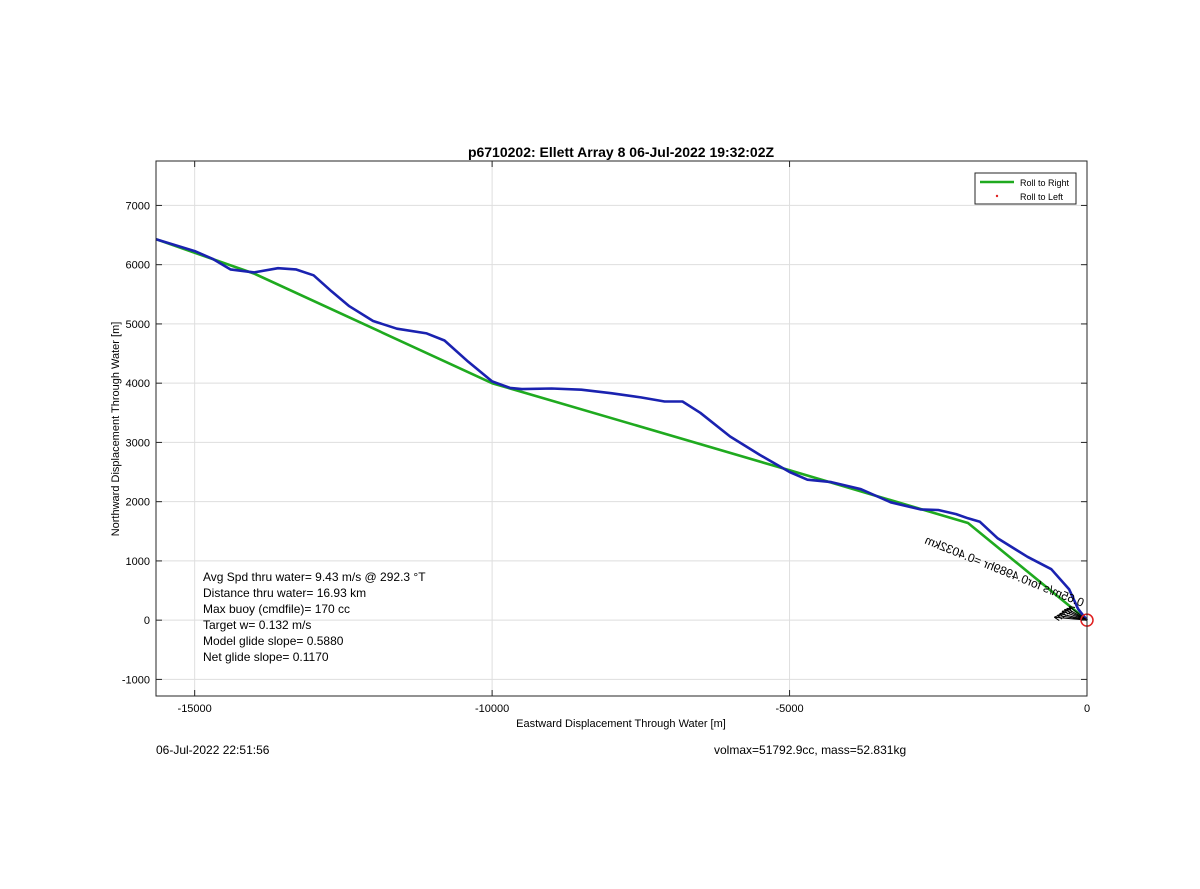  Describe the element at coordinates (257, 625) in the screenshot. I see `stats-line: Target w= 0.132 m/s` at that location.